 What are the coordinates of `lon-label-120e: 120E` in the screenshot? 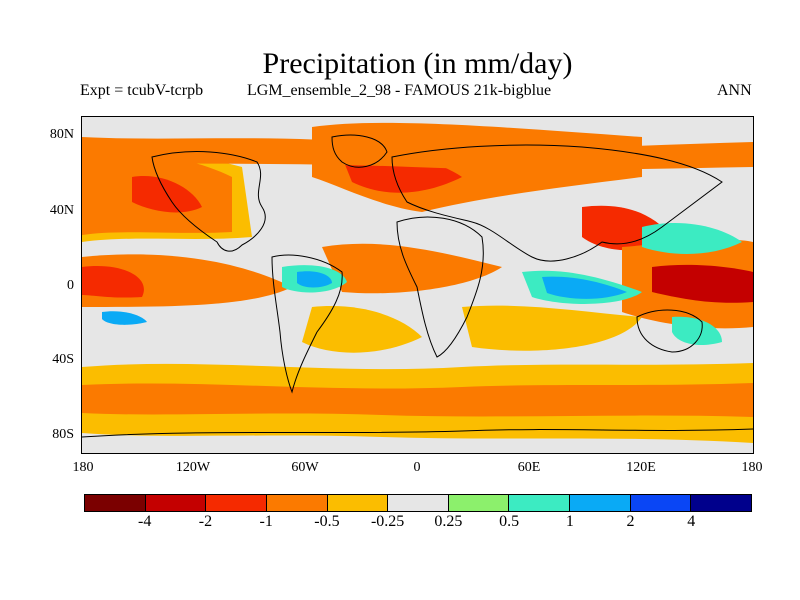 It's located at (641, 467).